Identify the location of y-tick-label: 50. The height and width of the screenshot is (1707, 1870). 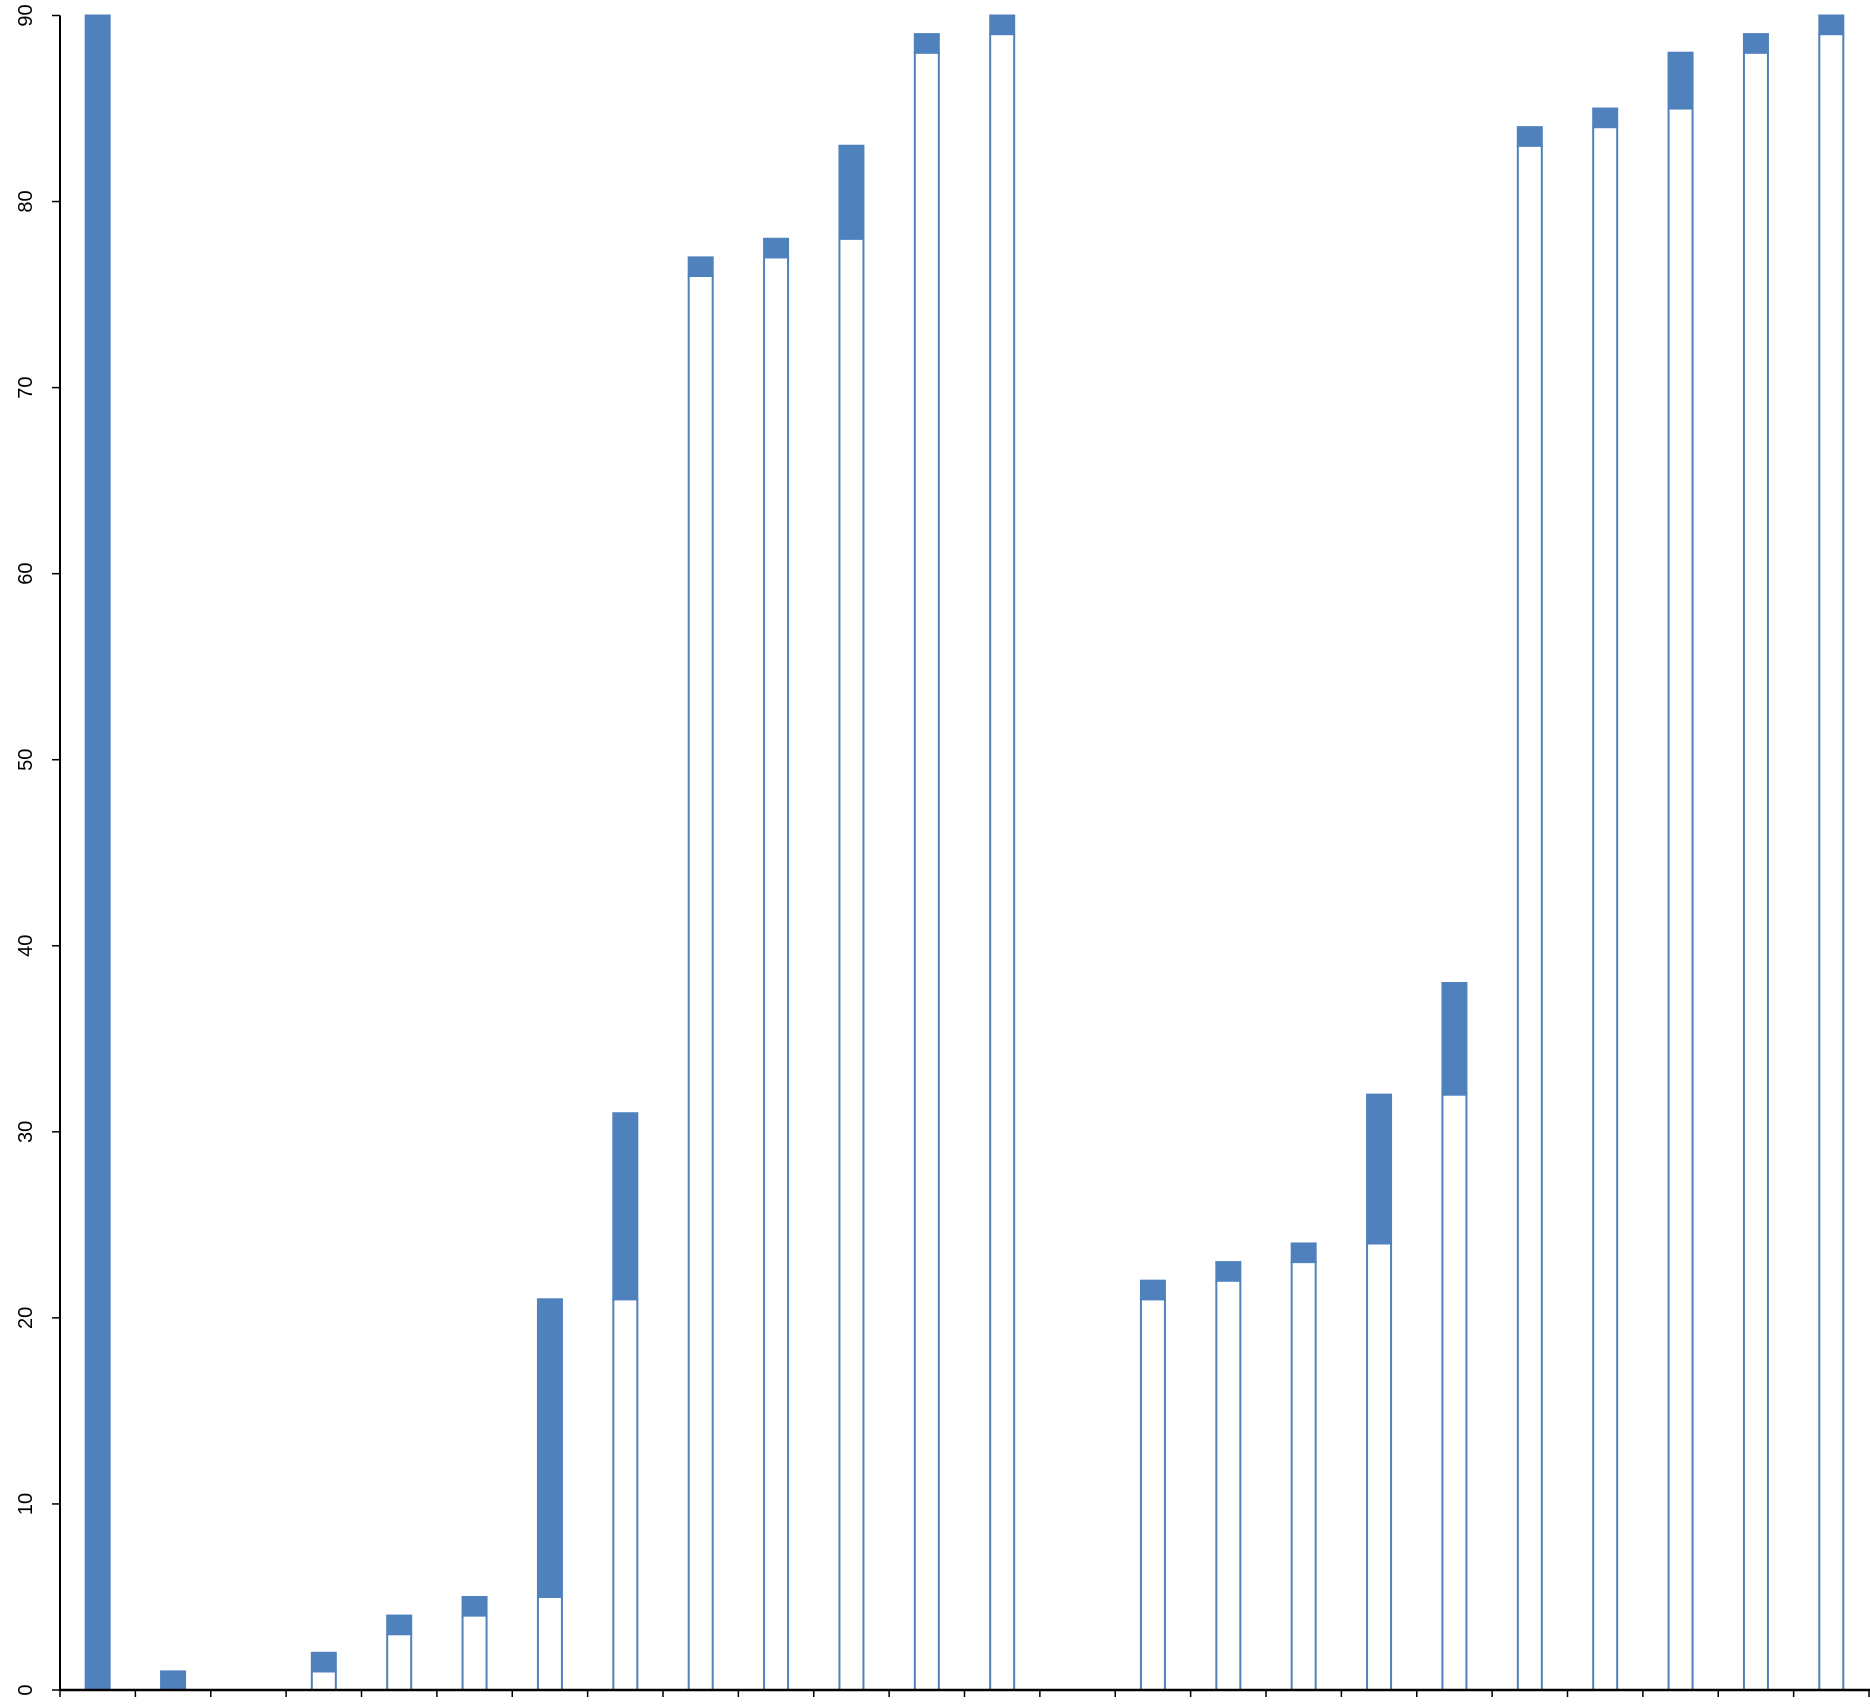
(26, 760).